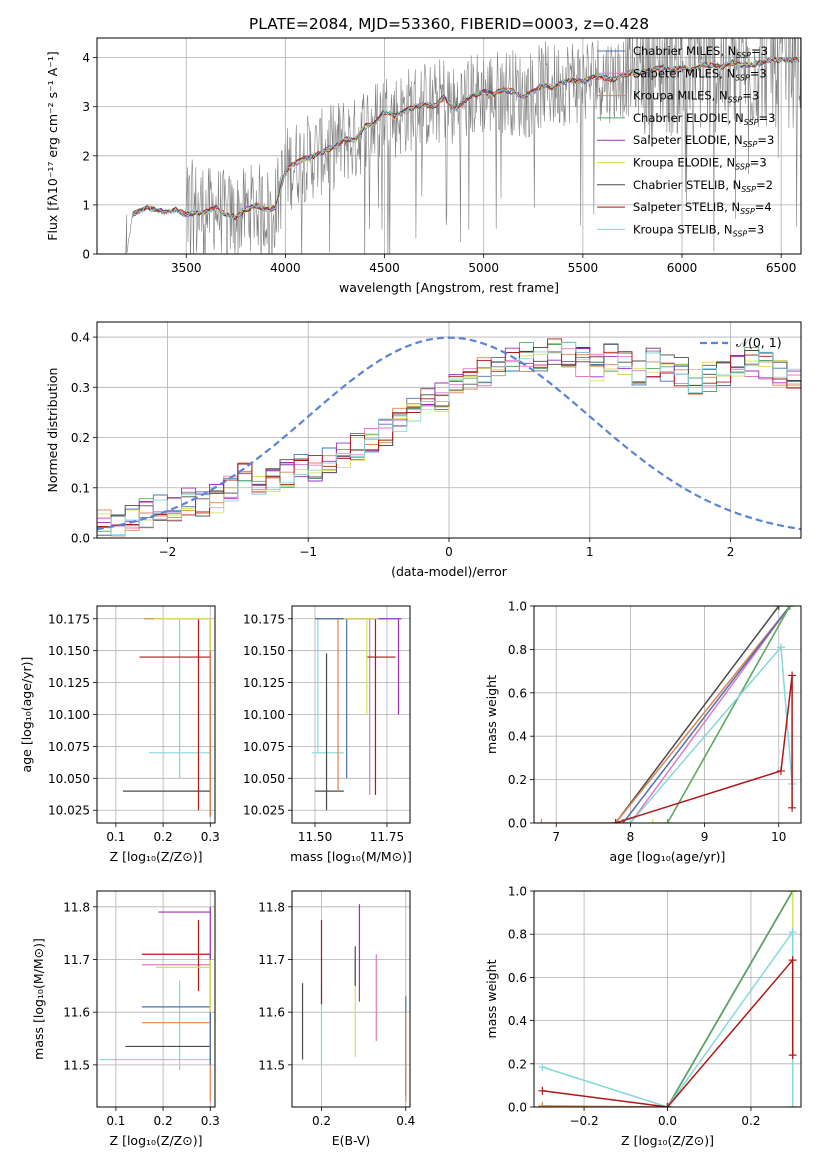 This screenshot has height=1170, width=819. What do you see at coordinates (52, 430) in the screenshot?
I see `y-axis-label: Normed distribution` at bounding box center [52, 430].